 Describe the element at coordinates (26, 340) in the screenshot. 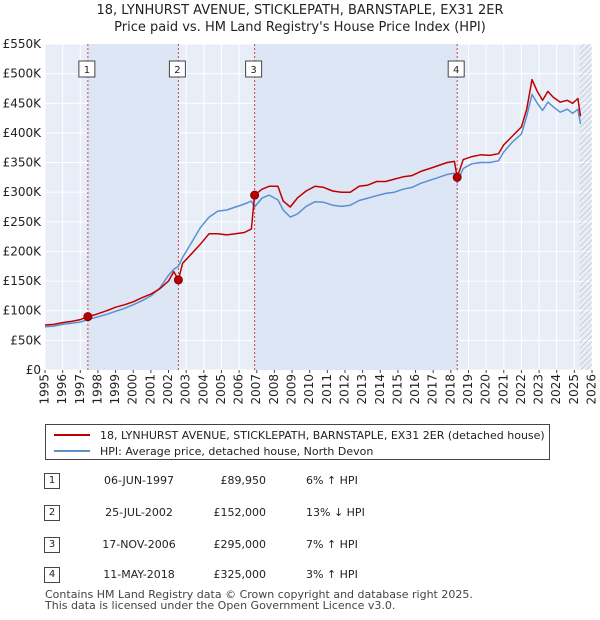

I see `y-tick-label: £50K` at that location.